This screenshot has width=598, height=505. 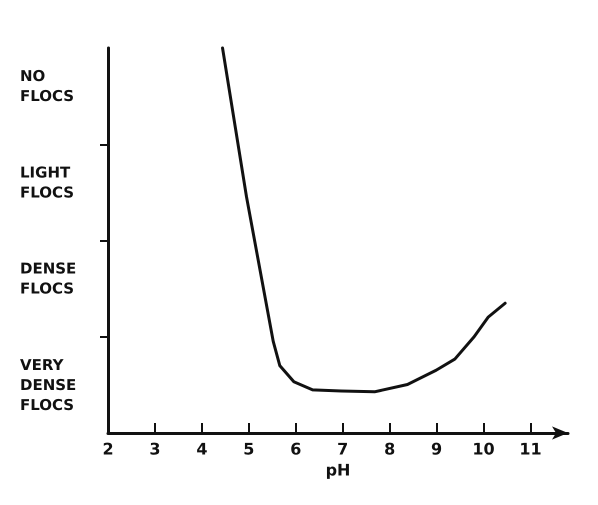 What do you see at coordinates (48, 279) in the screenshot?
I see `text: DENSE FLOCS` at bounding box center [48, 279].